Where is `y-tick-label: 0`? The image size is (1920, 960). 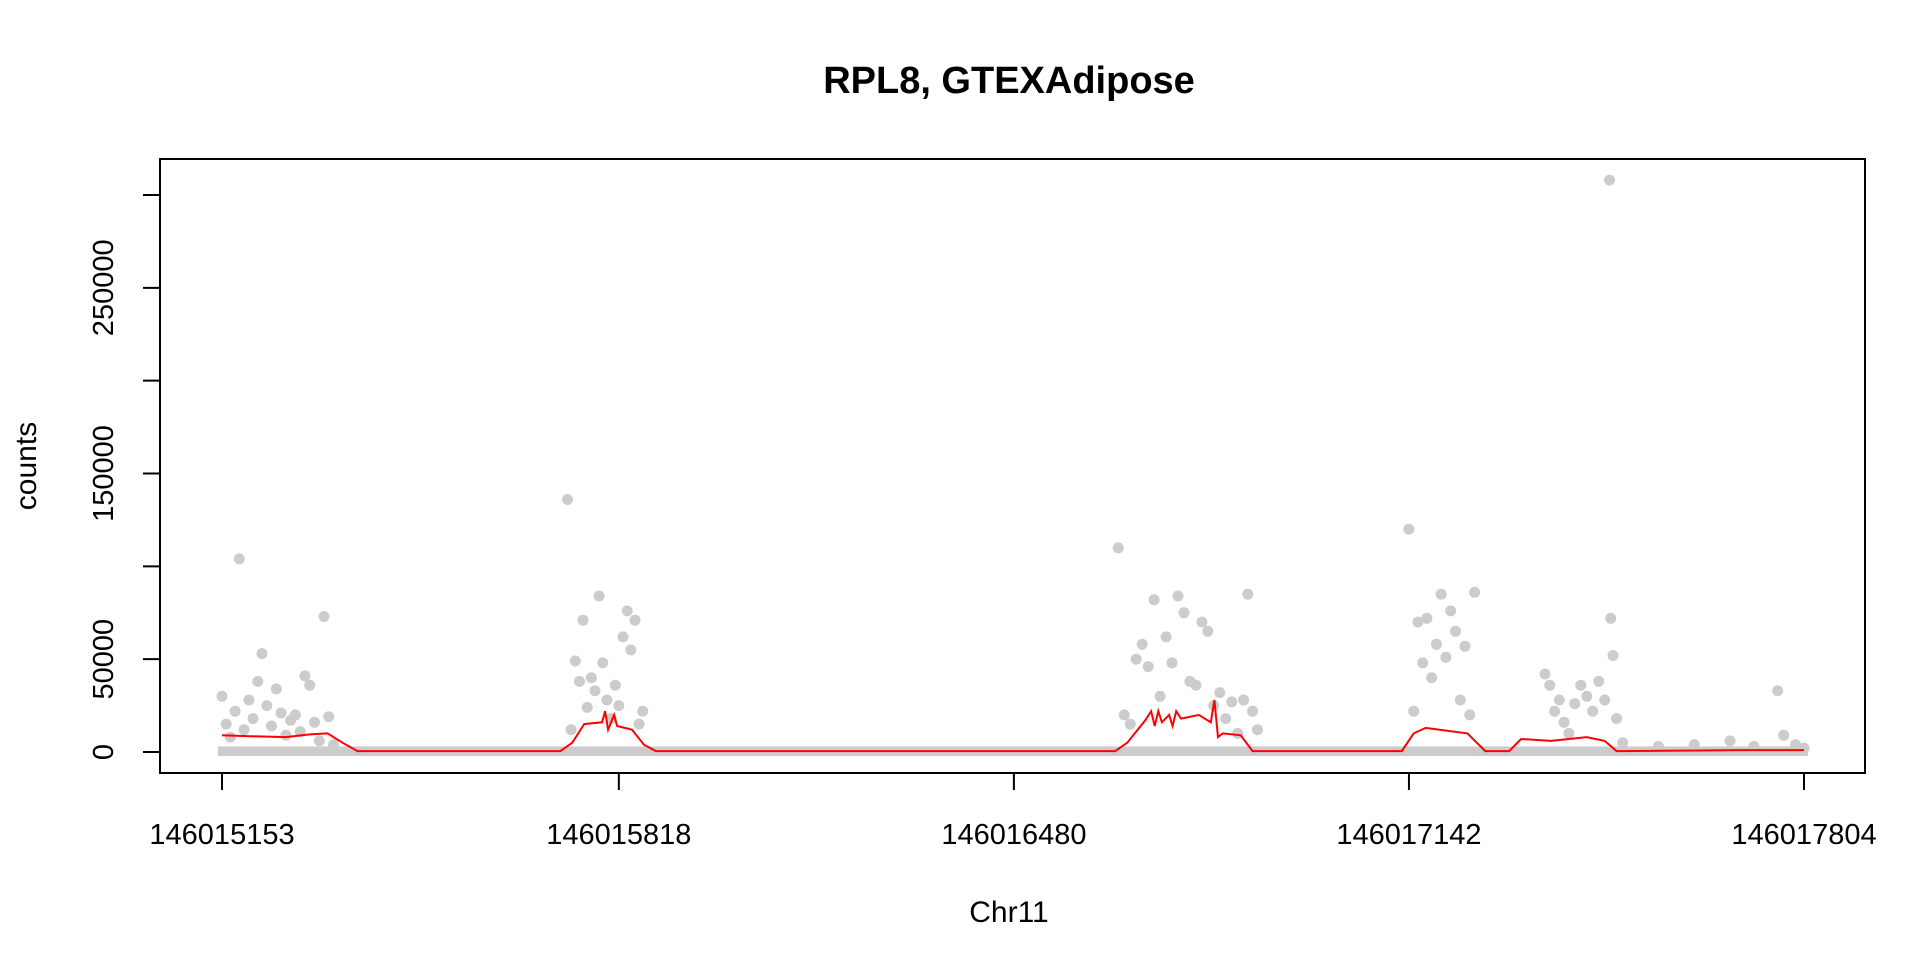 y-tick-label: 0 is located at coordinates (104, 752).